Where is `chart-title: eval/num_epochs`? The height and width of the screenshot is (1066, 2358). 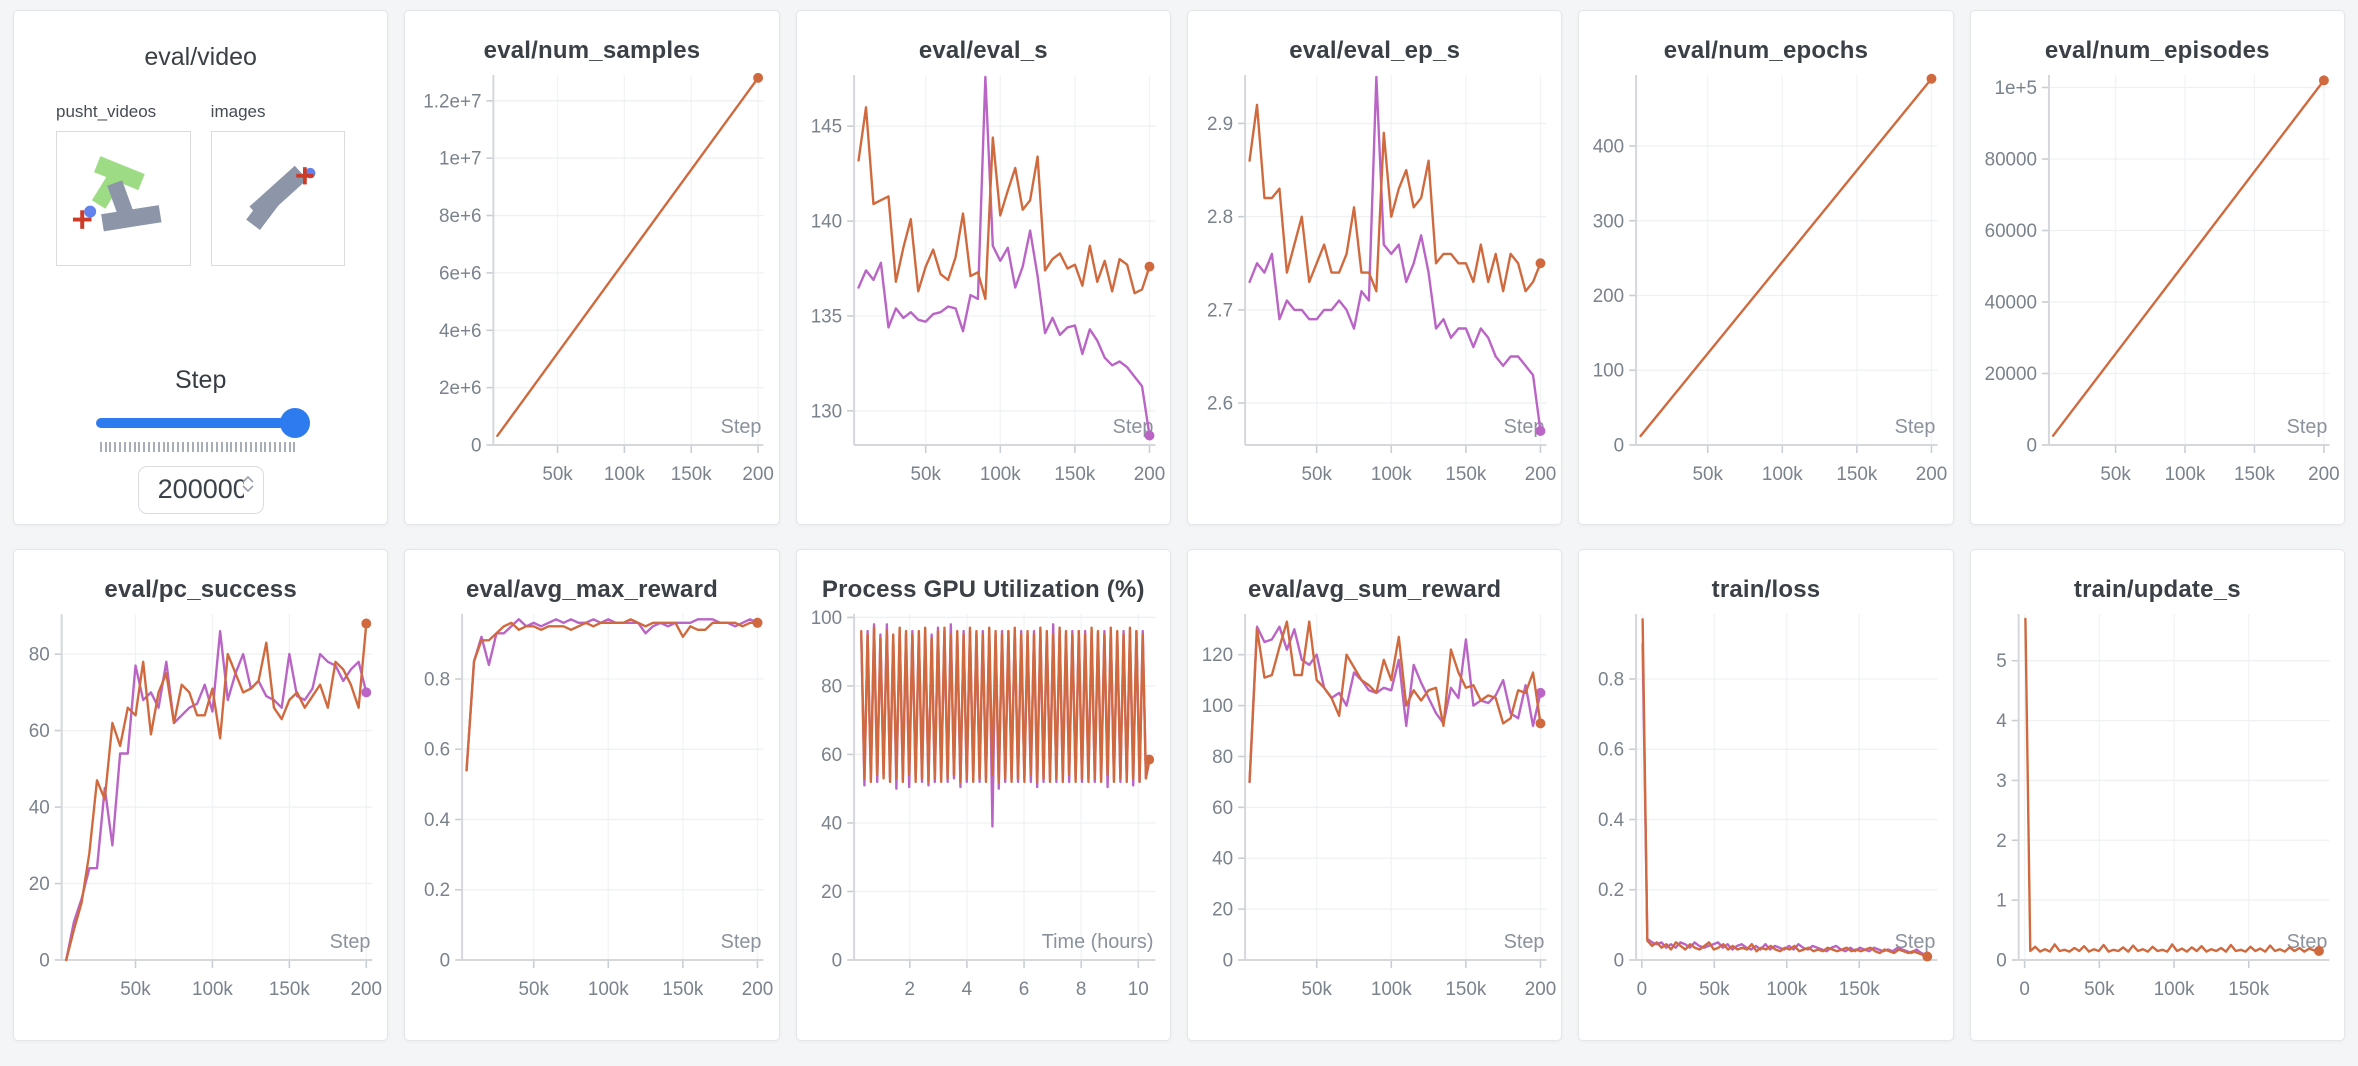 chart-title: eval/num_epochs is located at coordinates (1766, 50).